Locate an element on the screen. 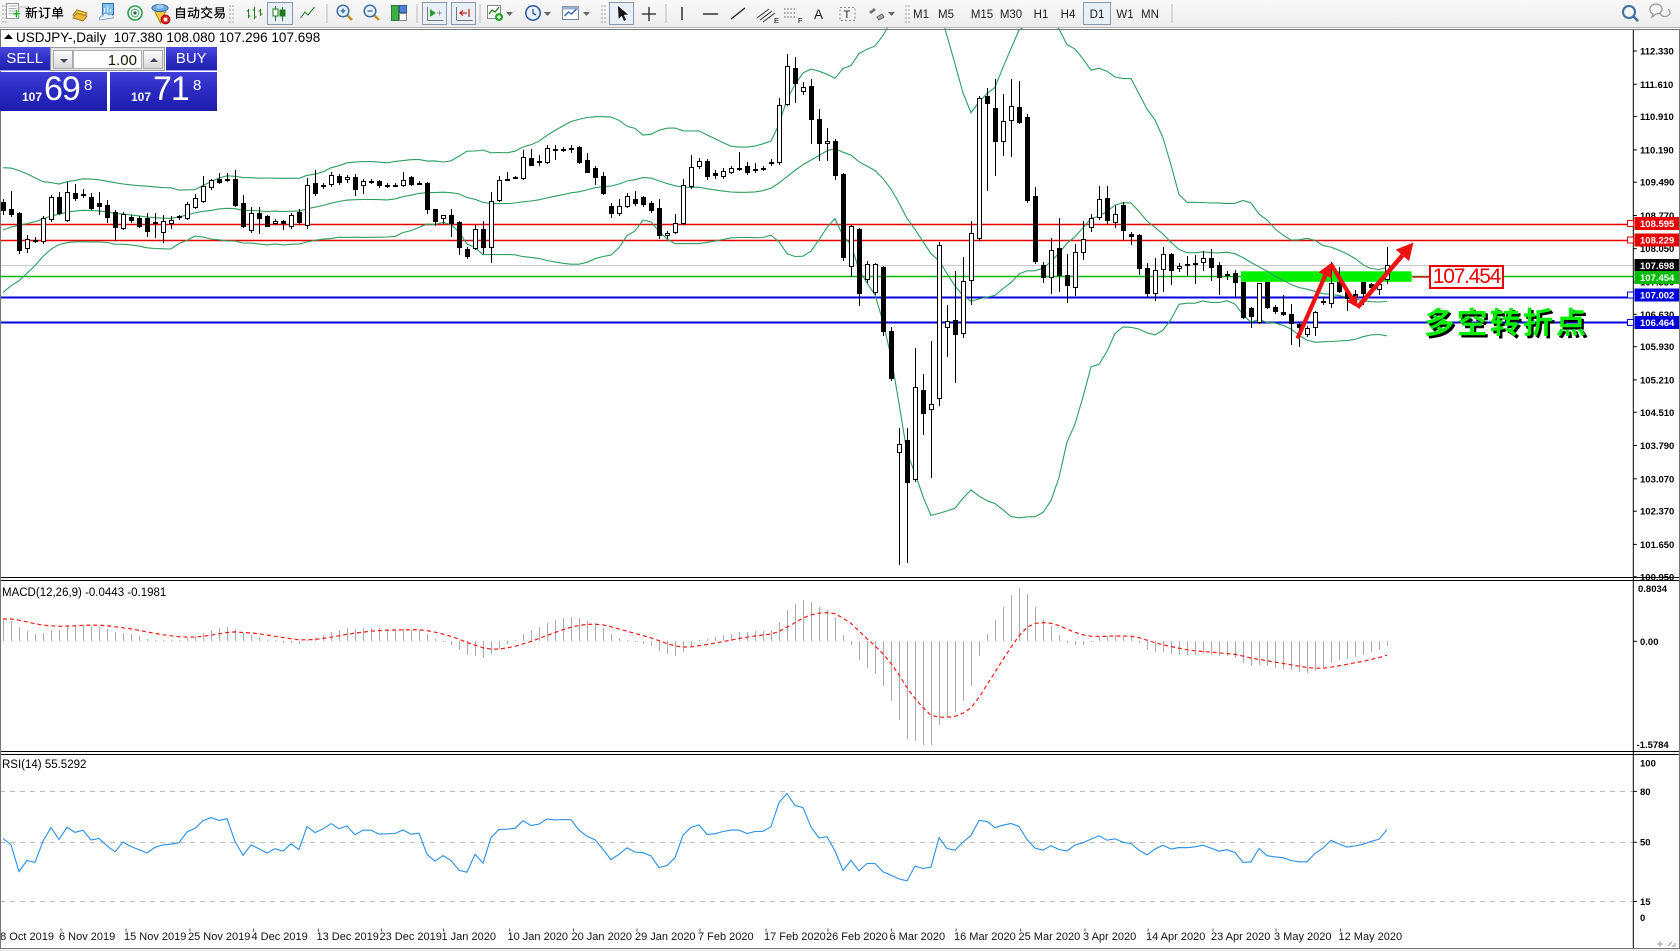  svg-text: 13 Dec 2019 is located at coordinates (348, 937).